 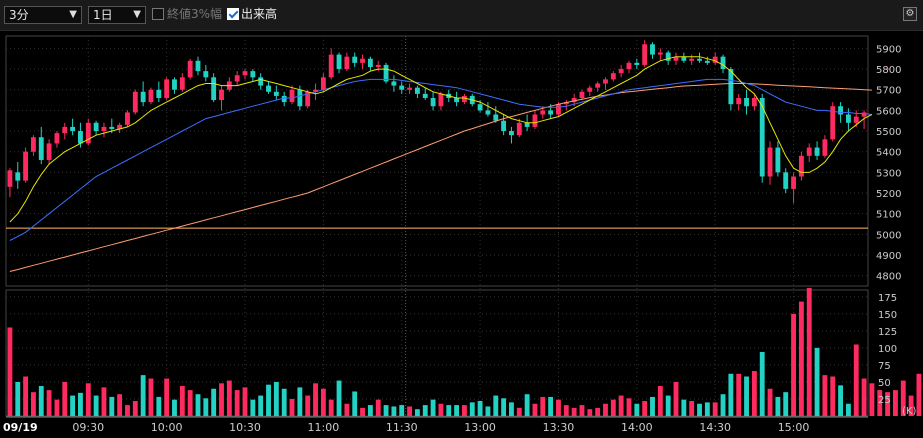 I want to click on volume-checkbox, so click(x=233, y=14).